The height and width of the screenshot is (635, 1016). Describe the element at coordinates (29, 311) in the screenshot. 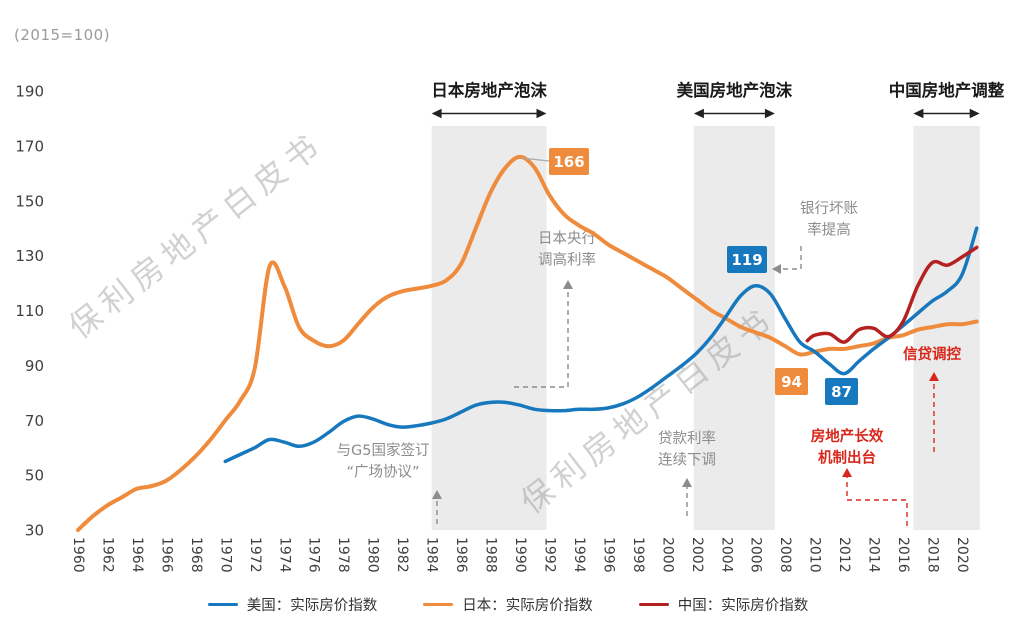

I see `y-tick-110: 110` at that location.